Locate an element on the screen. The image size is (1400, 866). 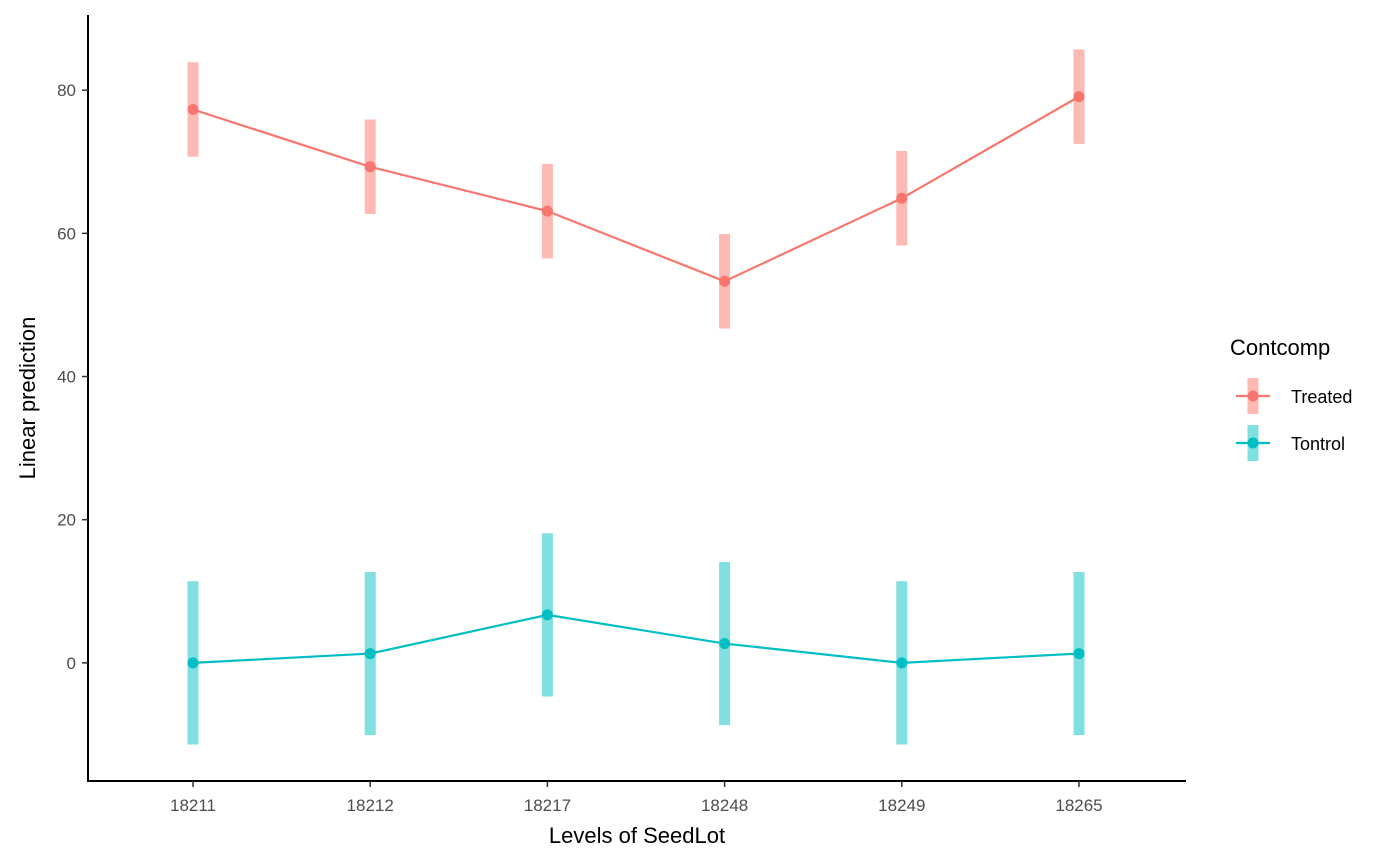
x-tick-label: 18248 is located at coordinates (724, 805).